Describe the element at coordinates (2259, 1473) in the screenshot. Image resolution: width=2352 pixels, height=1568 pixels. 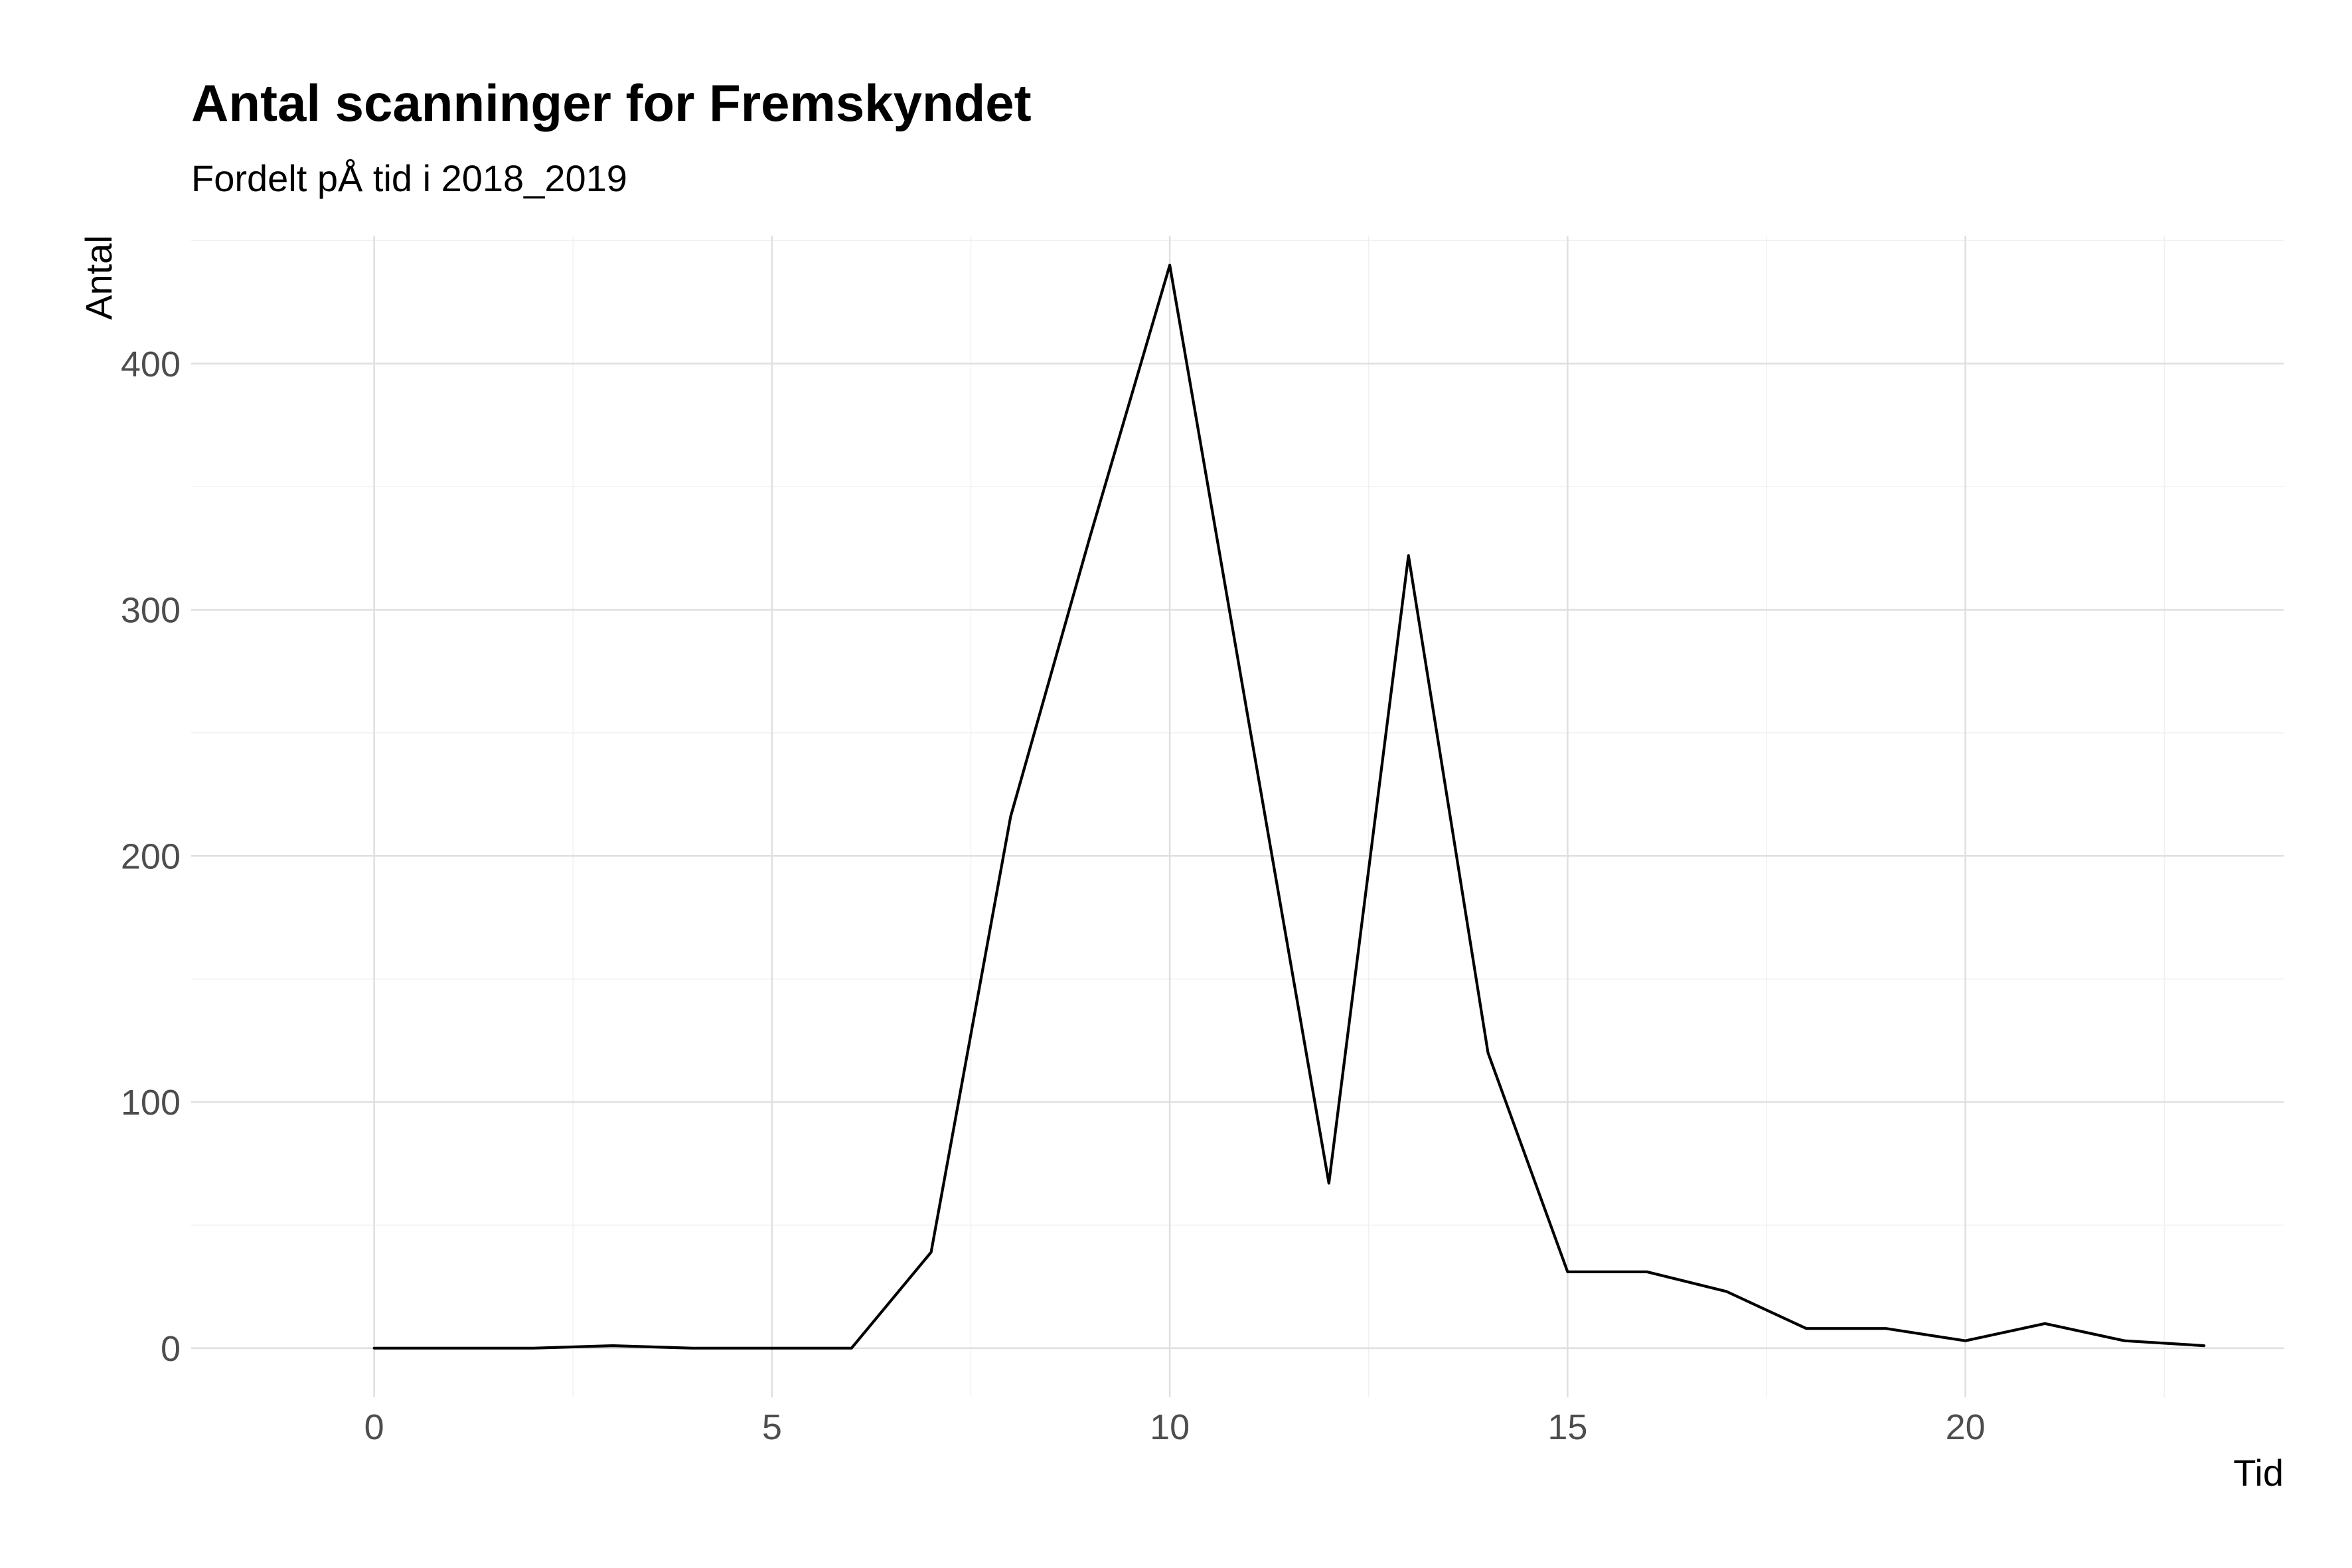
I see `x-axis-title: Tid` at that location.